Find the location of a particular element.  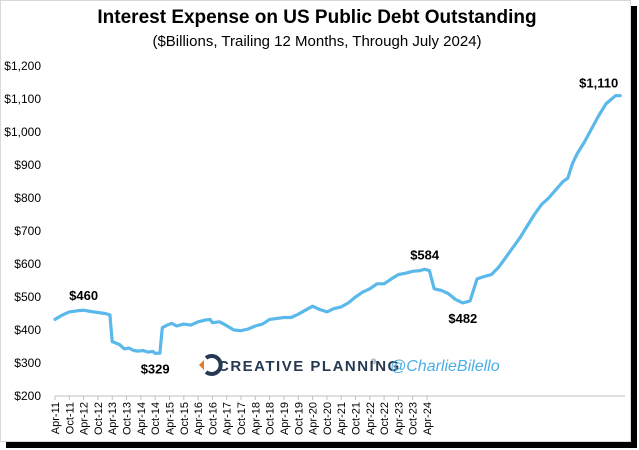

x-tick-label: Oct-22 is located at coordinates (385, 418).